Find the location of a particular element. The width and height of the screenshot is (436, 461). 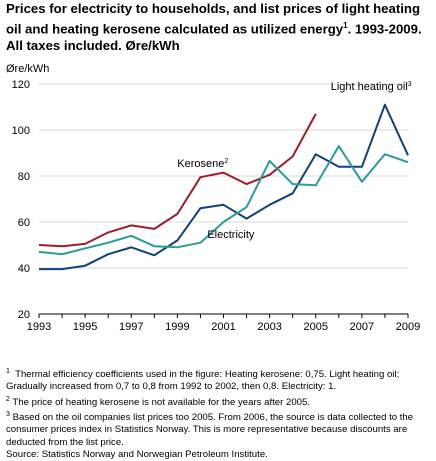

footnote-1-mark: 1 is located at coordinates (8, 371).